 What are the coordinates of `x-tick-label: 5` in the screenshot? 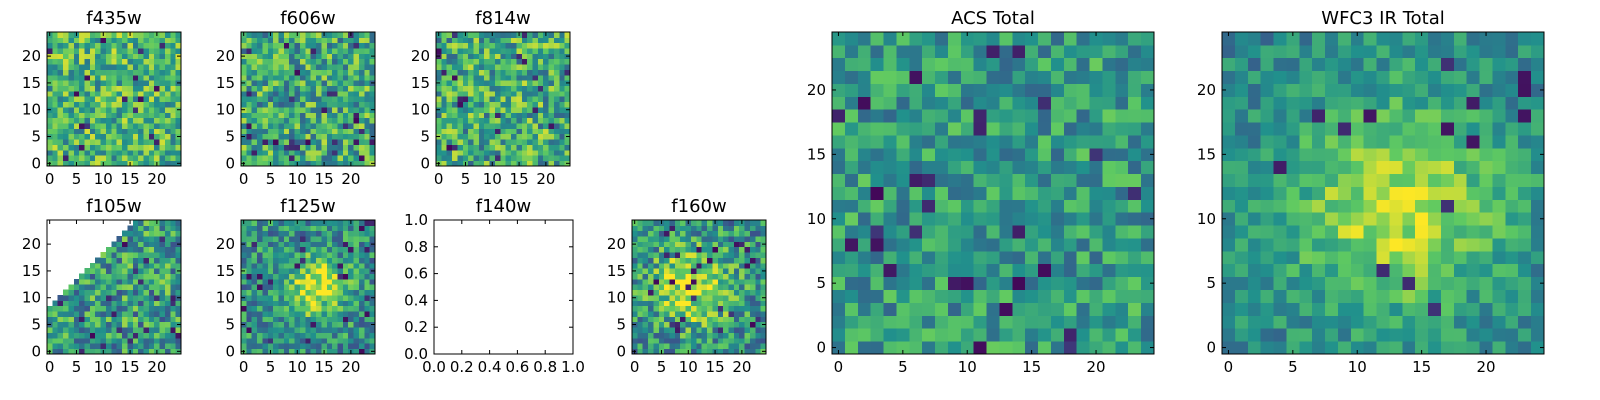 It's located at (903, 367).